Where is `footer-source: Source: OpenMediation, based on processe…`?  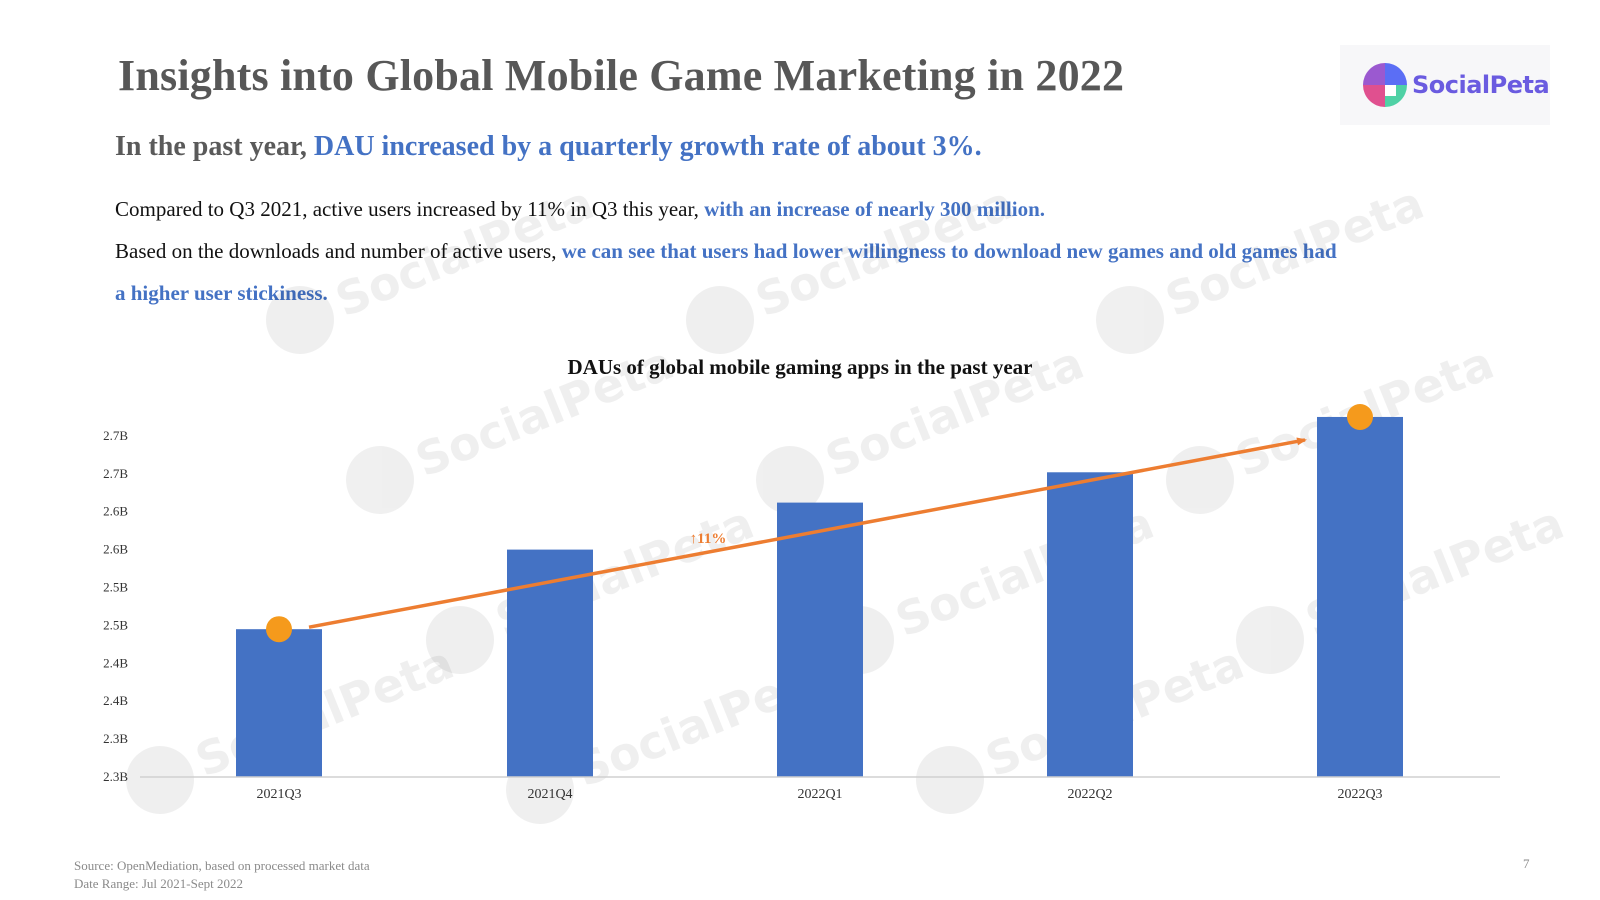
footer-source: Source: OpenMediation, based on processe… is located at coordinates (222, 865).